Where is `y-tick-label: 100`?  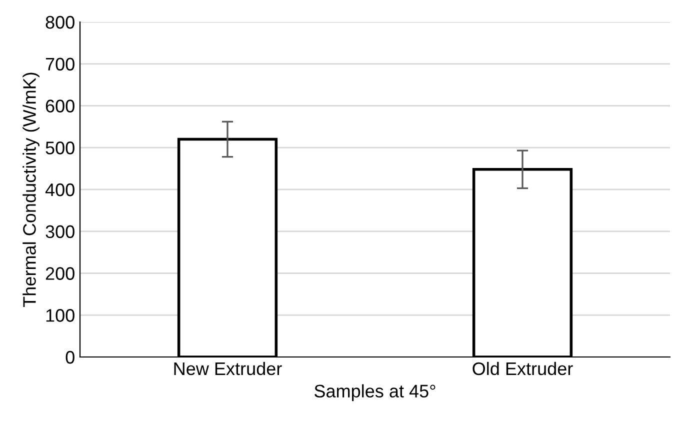
y-tick-label: 100 is located at coordinates (60, 315).